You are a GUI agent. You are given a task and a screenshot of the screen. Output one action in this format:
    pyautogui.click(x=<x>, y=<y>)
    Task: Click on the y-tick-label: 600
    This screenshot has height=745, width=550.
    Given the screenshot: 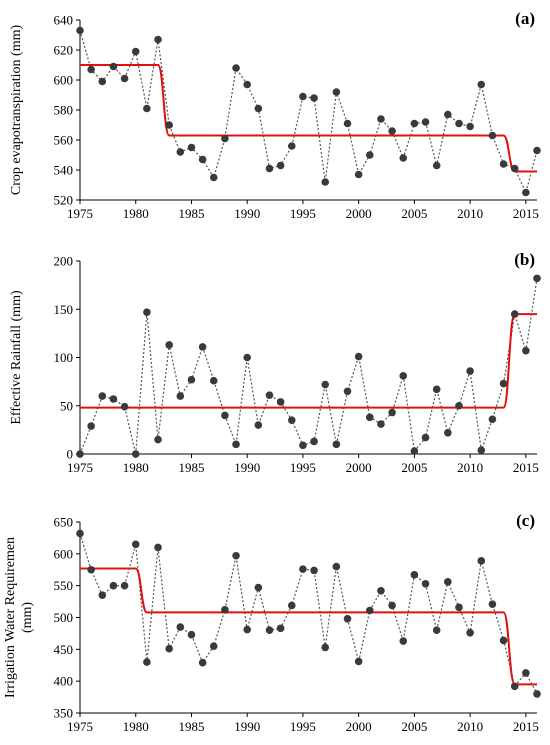 What is the action you would take?
    pyautogui.click(x=64, y=553)
    